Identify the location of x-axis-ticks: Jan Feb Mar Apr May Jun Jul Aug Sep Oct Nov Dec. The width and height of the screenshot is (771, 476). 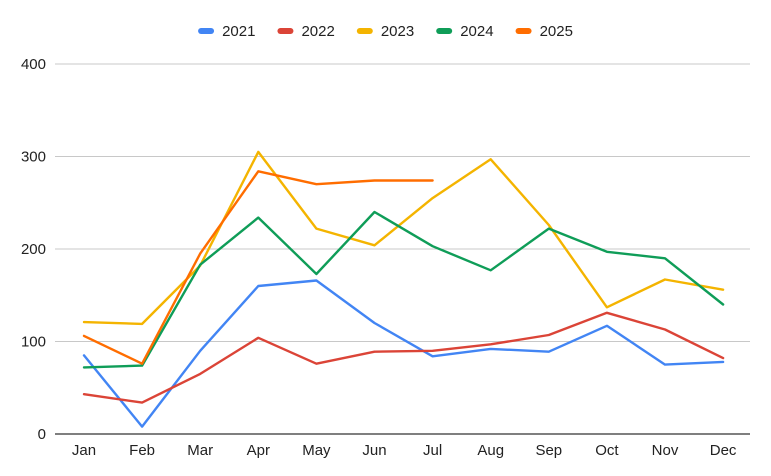
(404, 450).